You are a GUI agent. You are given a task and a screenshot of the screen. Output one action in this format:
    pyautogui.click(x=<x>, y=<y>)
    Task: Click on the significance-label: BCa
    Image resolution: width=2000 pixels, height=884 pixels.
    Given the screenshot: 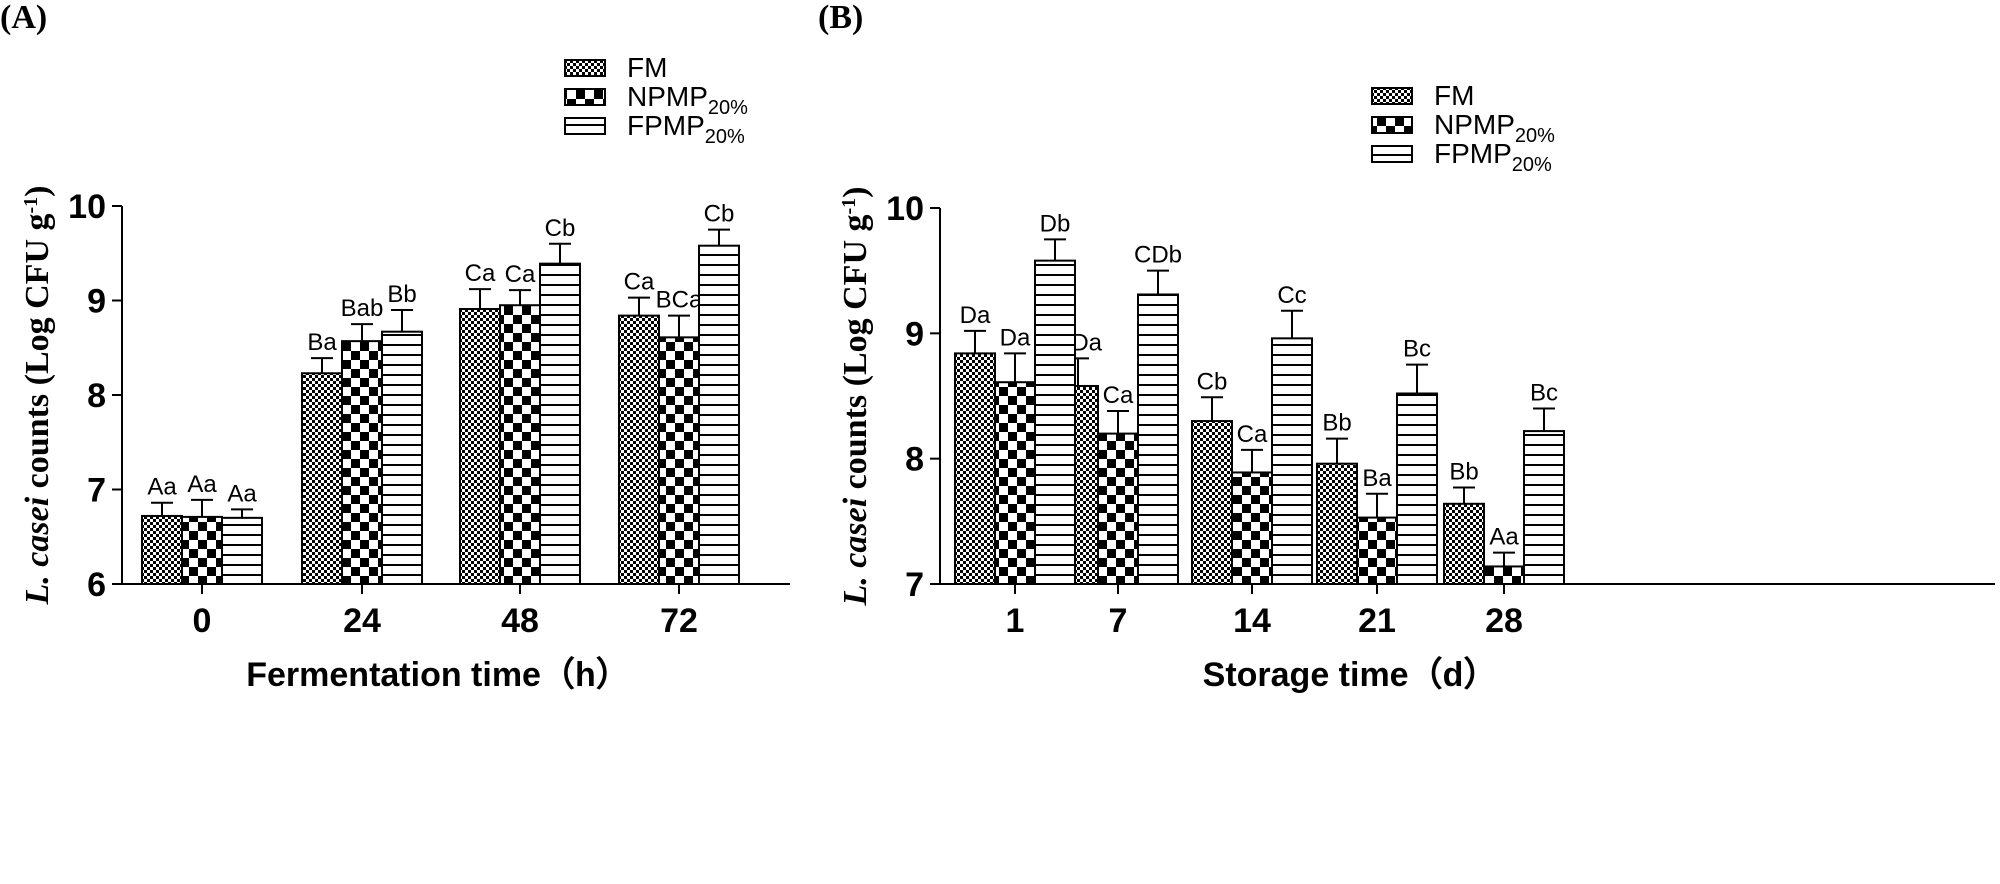 What is the action you would take?
    pyautogui.click(x=679, y=300)
    